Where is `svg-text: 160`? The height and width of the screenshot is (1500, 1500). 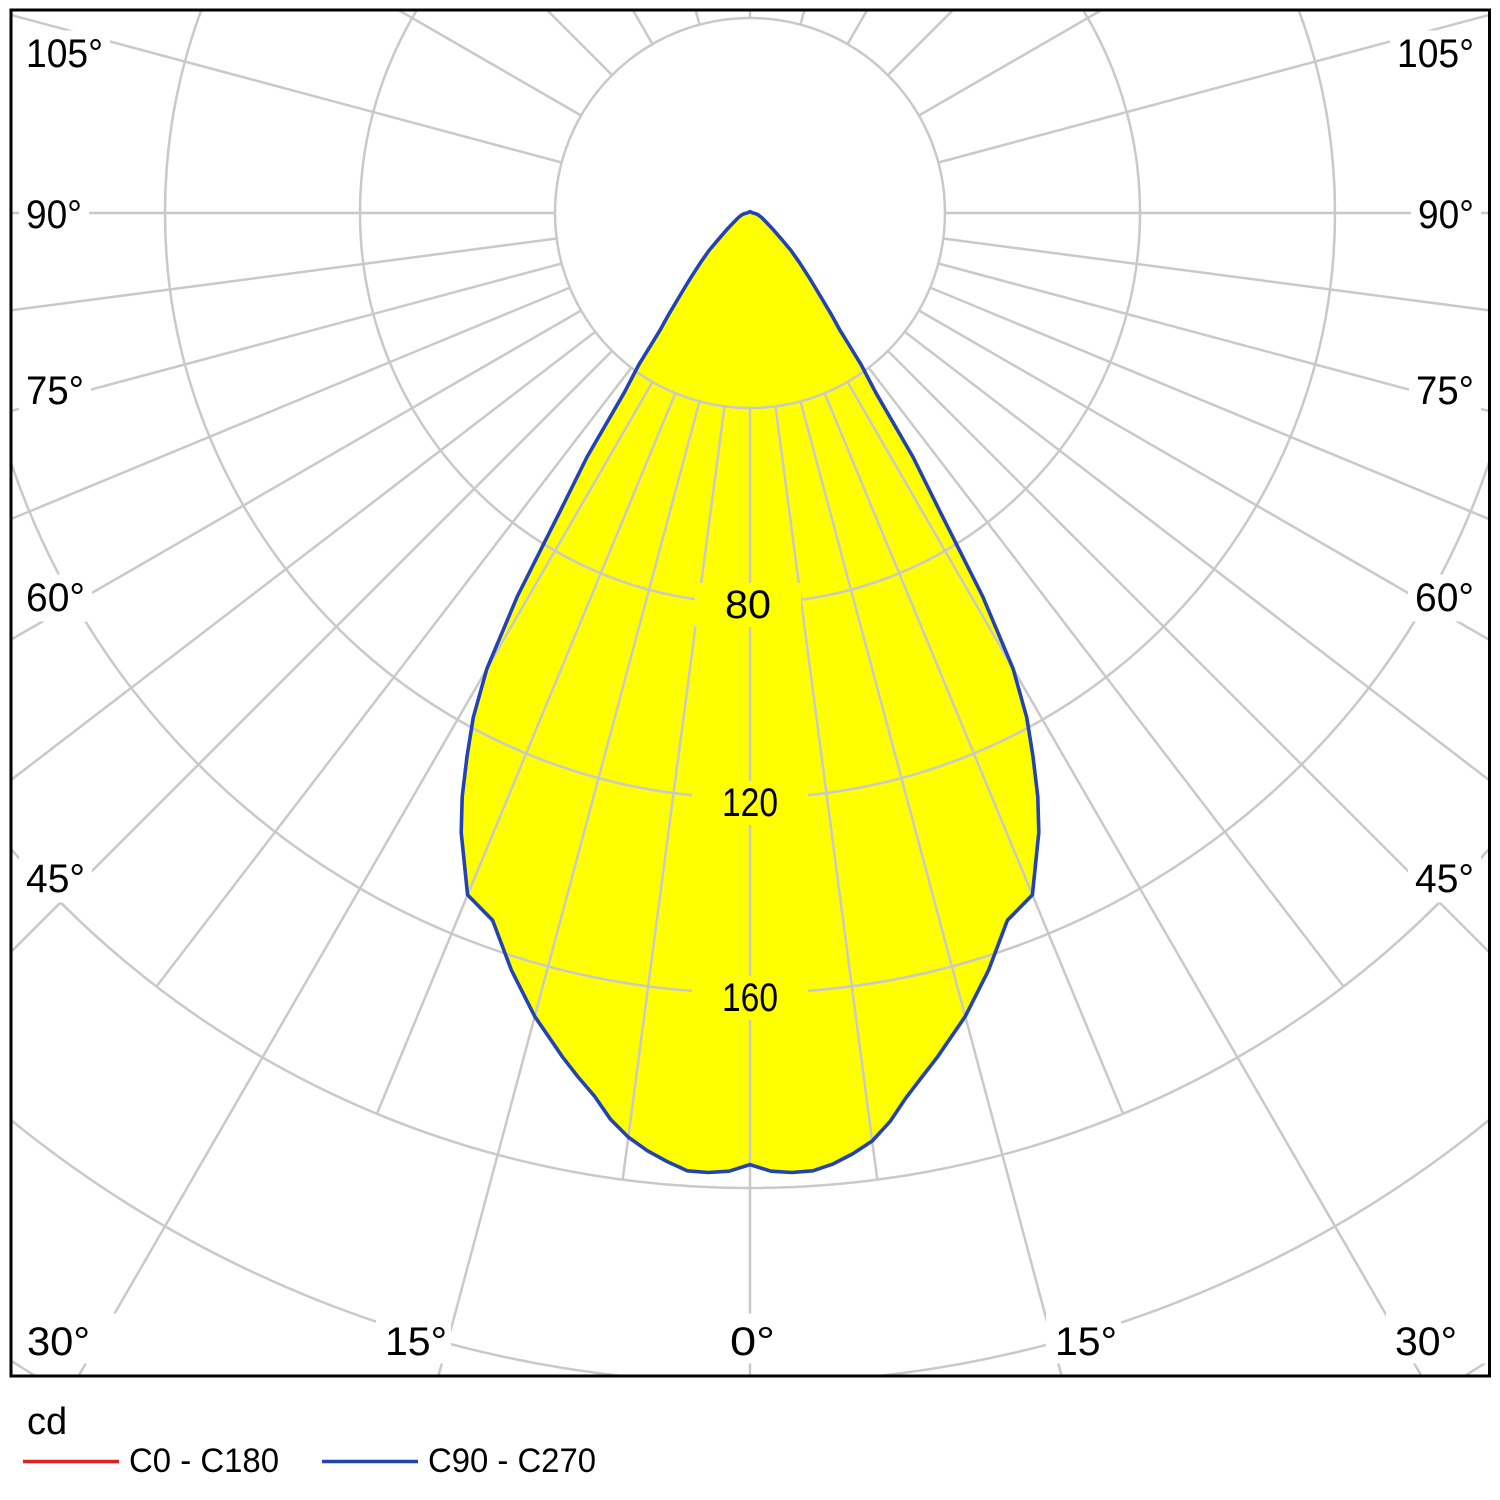
svg-text: 160 is located at coordinates (750, 998).